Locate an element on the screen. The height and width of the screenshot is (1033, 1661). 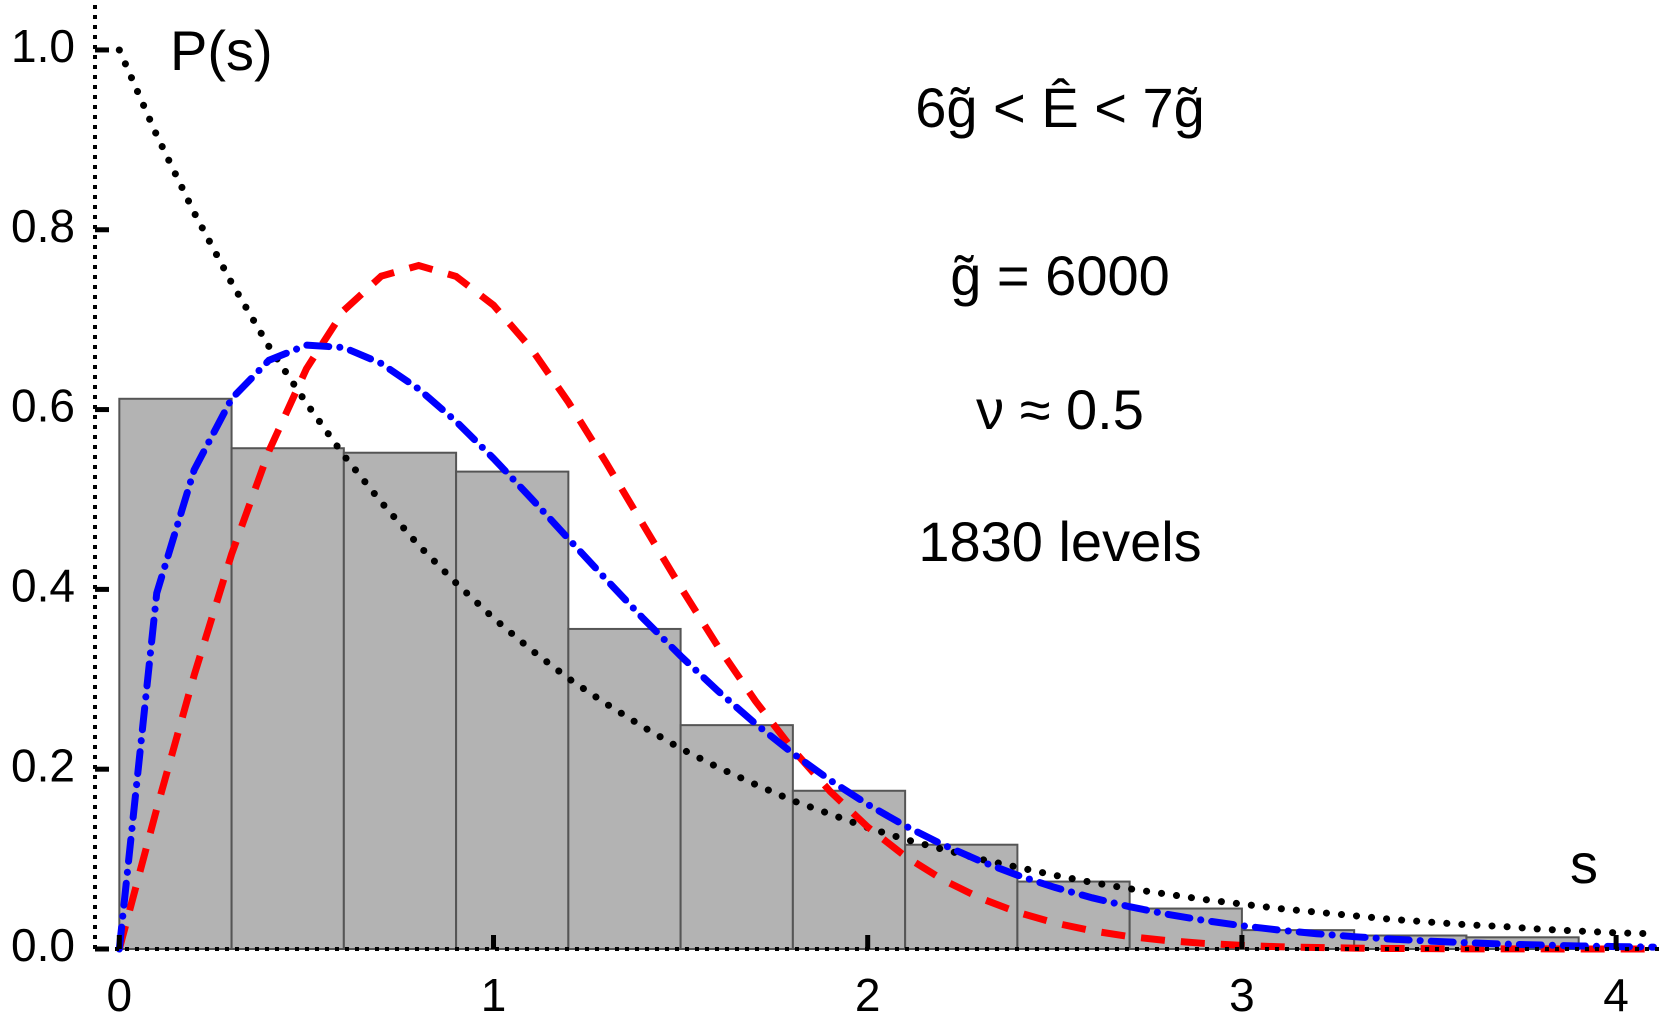
y-tick-label: 0.2 is located at coordinates (43, 765).